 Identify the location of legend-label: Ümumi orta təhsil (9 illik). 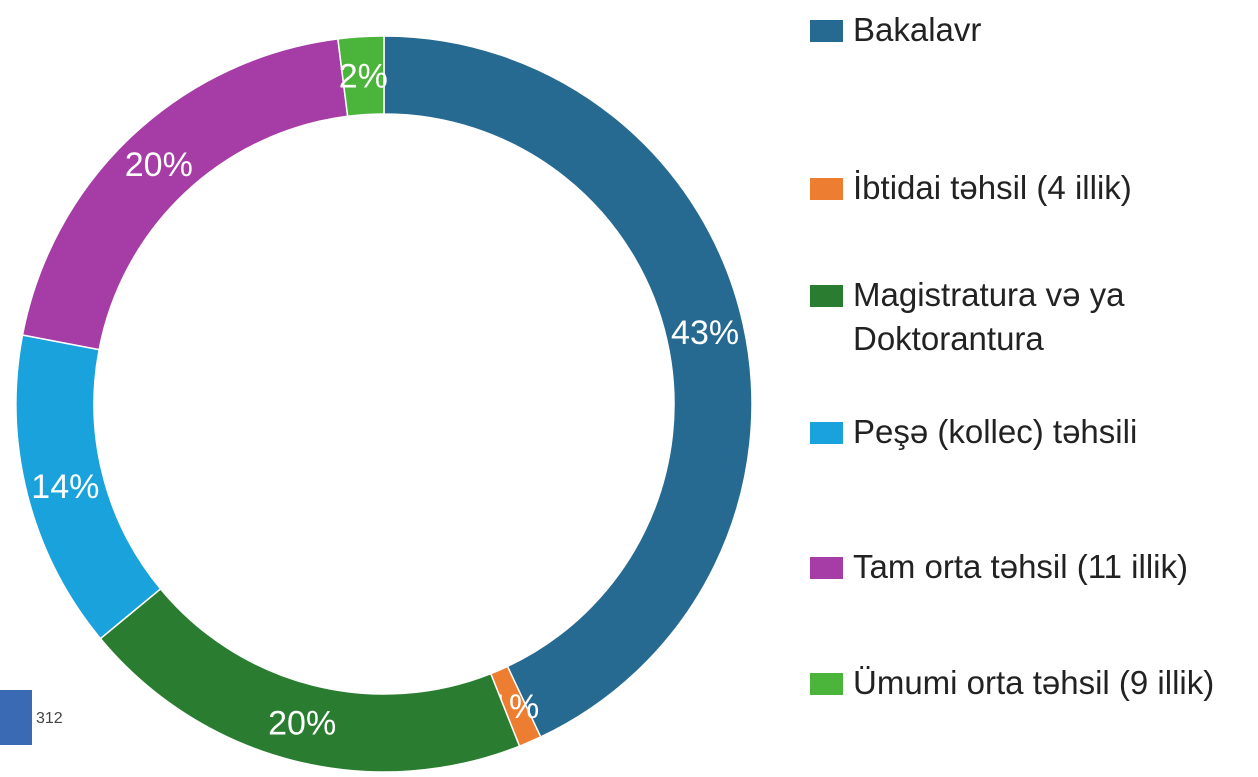
(1034, 682).